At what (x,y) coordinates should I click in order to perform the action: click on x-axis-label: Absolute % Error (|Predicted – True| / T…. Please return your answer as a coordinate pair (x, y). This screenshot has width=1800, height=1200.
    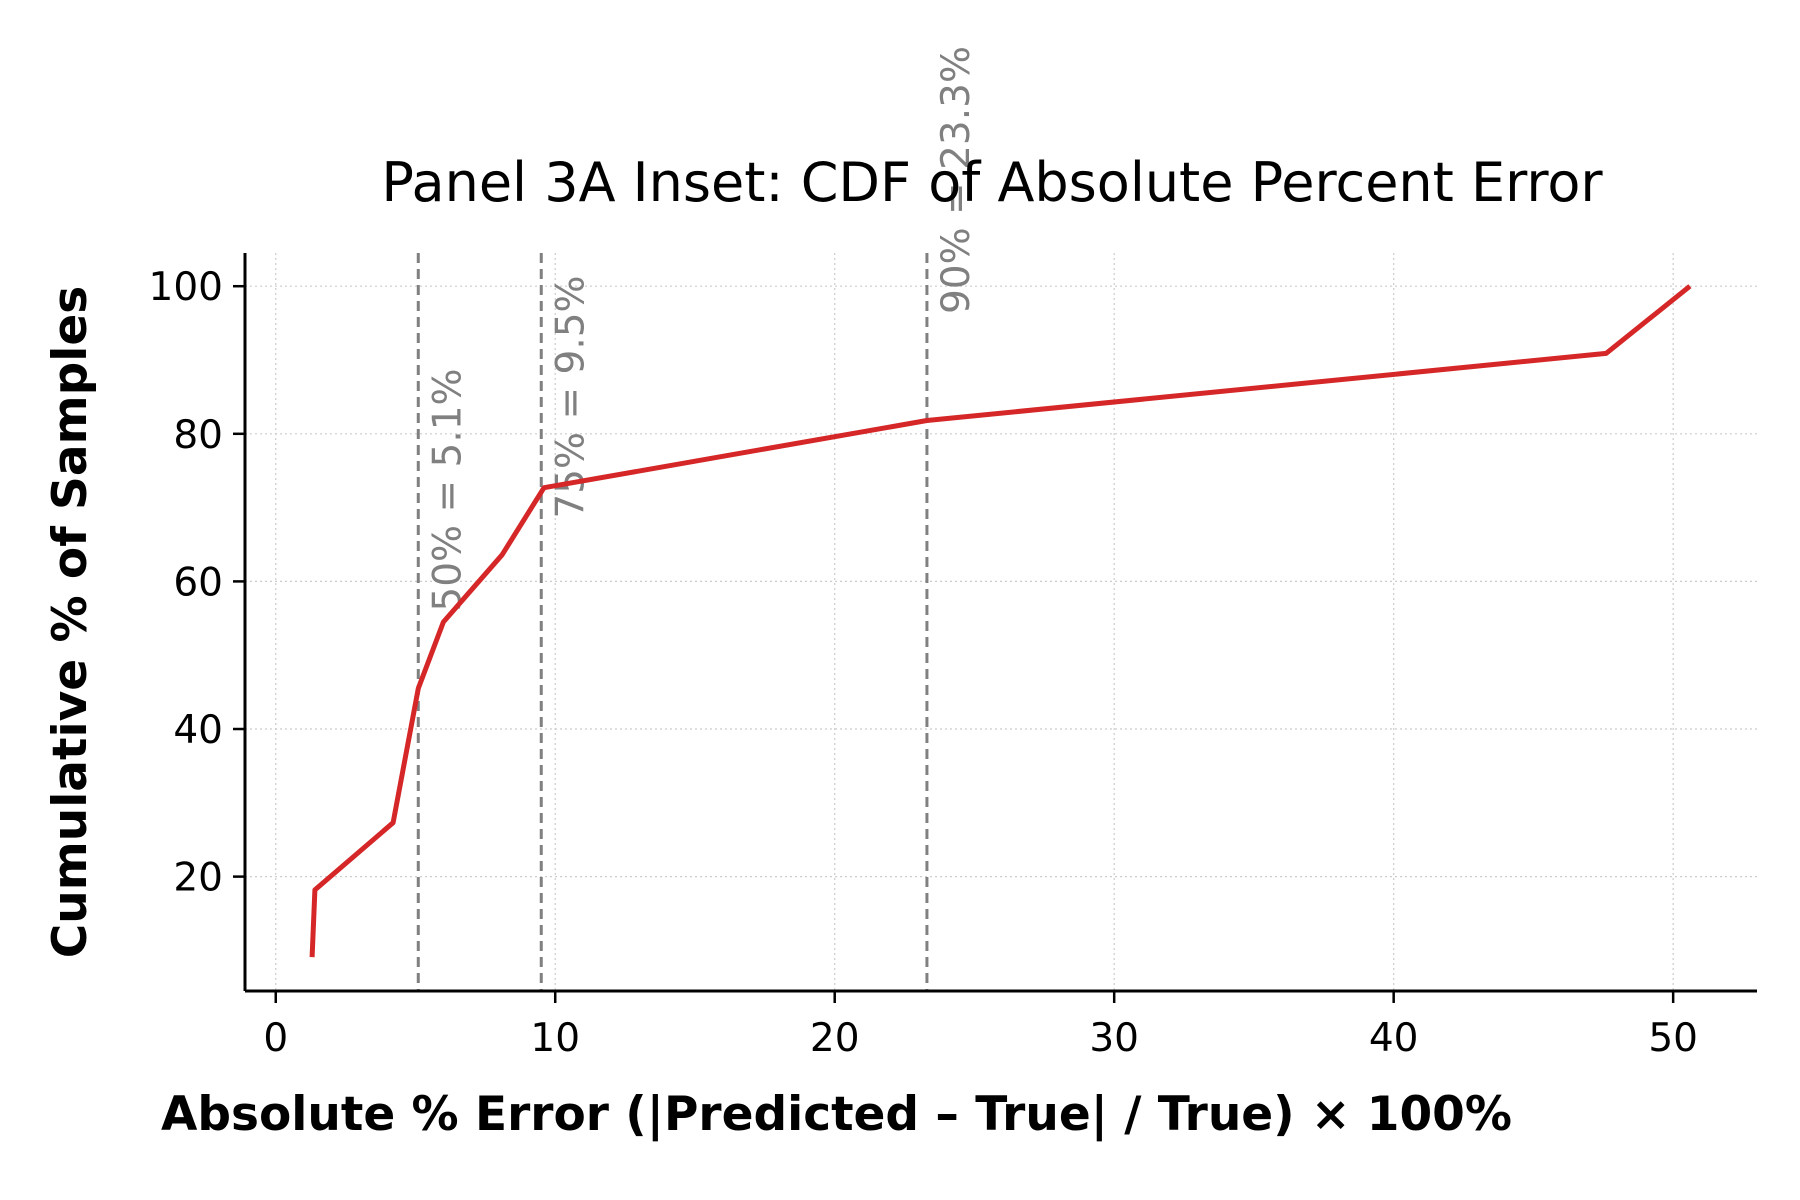
    Looking at the image, I should click on (836, 1114).